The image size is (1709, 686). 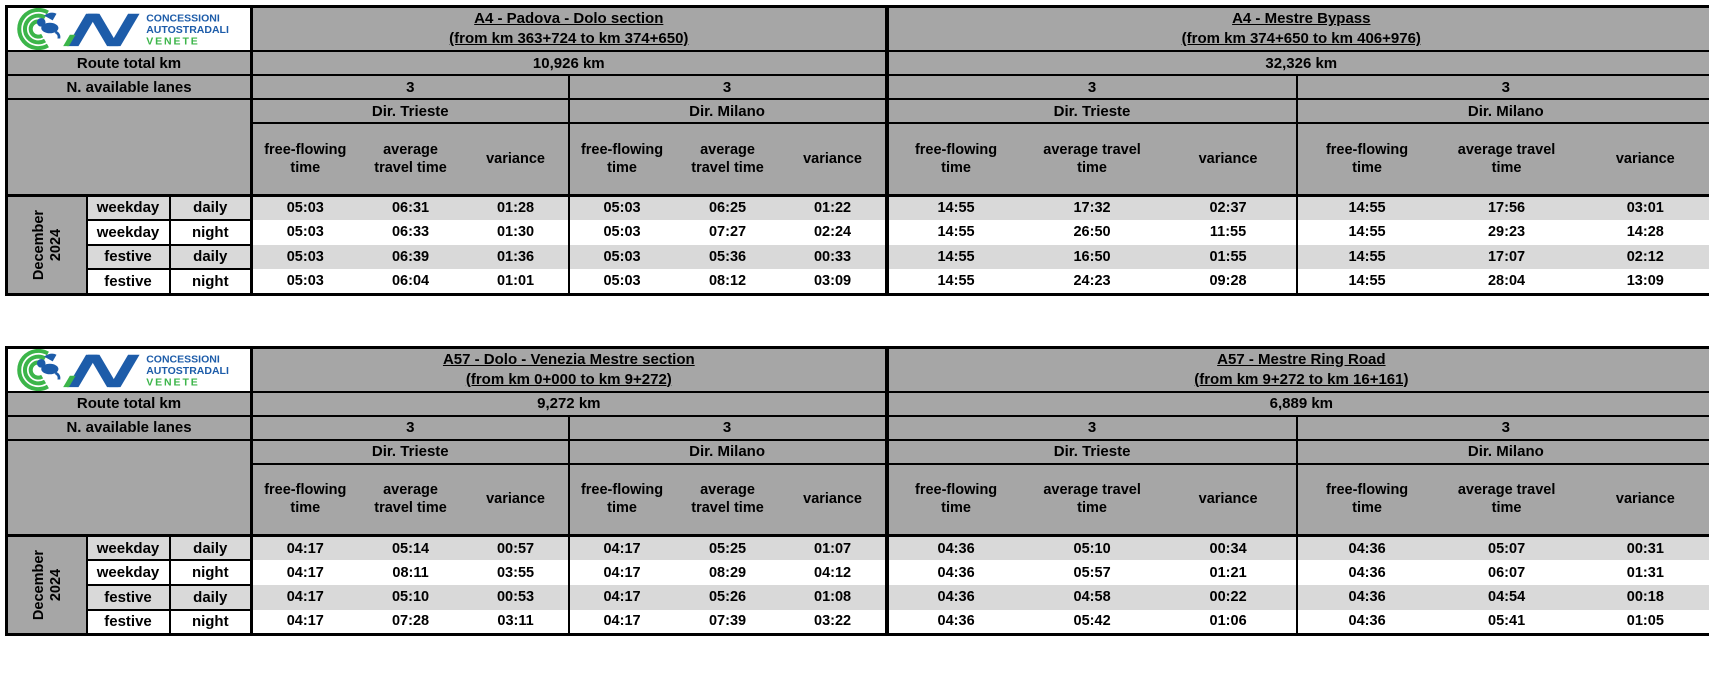 I want to click on data-cell: 01:55, so click(x=1228, y=257).